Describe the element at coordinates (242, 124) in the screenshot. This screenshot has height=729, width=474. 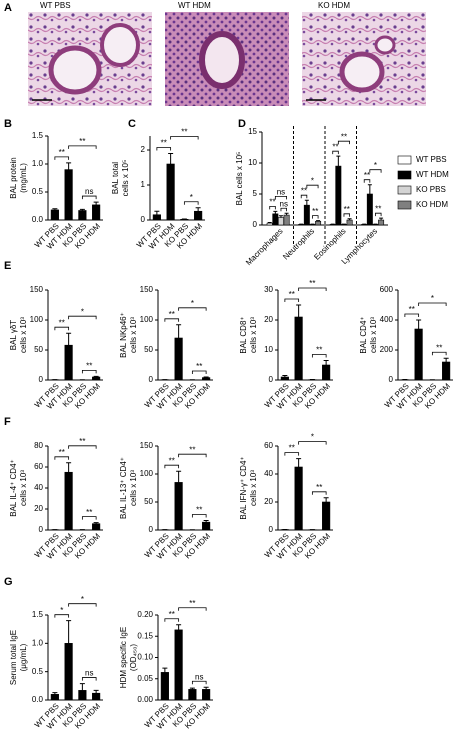
I see `panel-label: D` at that location.